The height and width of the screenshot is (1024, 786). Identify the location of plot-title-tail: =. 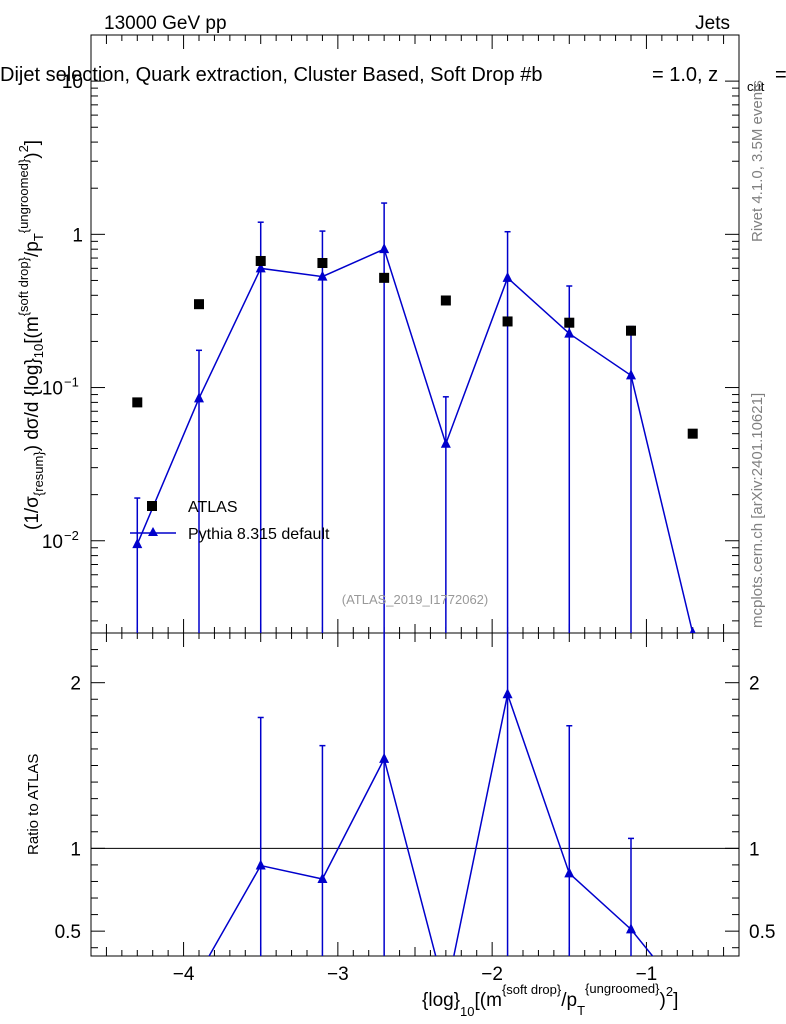
(780, 75).